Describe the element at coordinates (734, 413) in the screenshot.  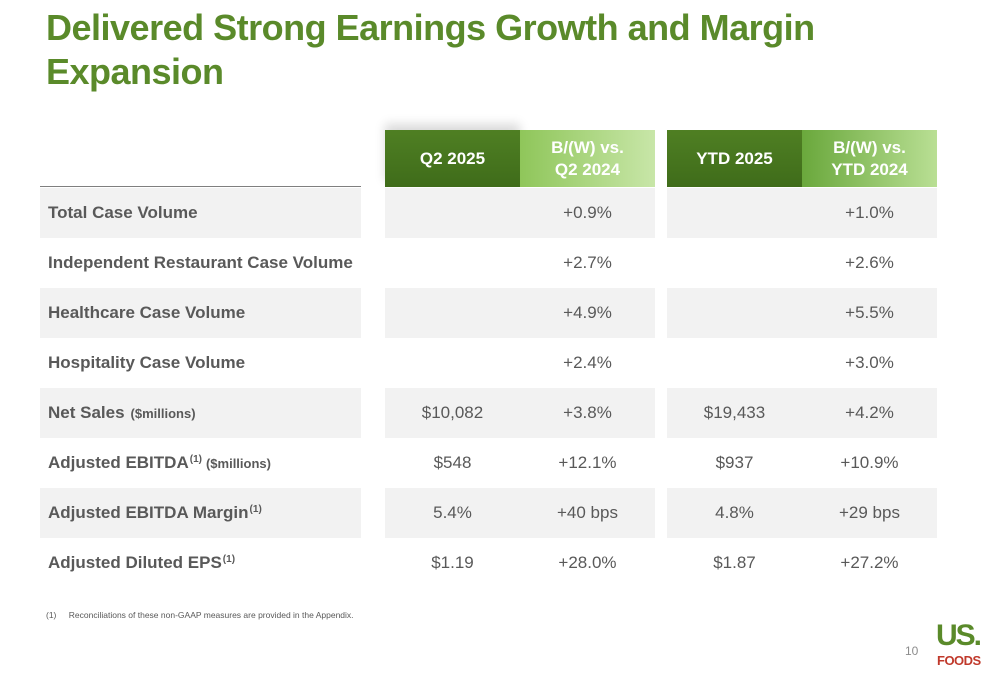
I see `cell-ytd-2025: $19,433` at that location.